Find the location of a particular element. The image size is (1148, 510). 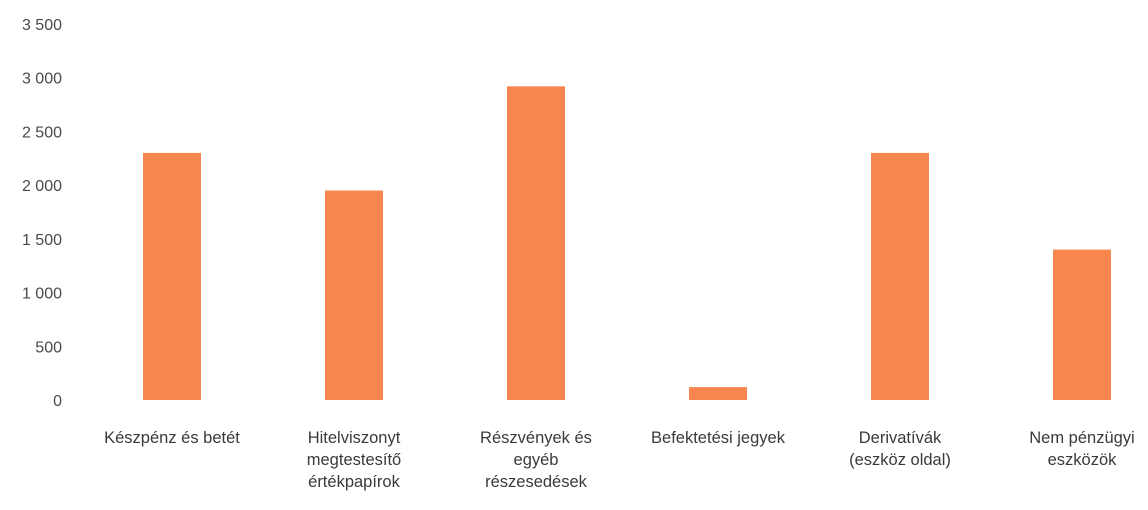

y-tick-label: 2 500 is located at coordinates (42, 132).